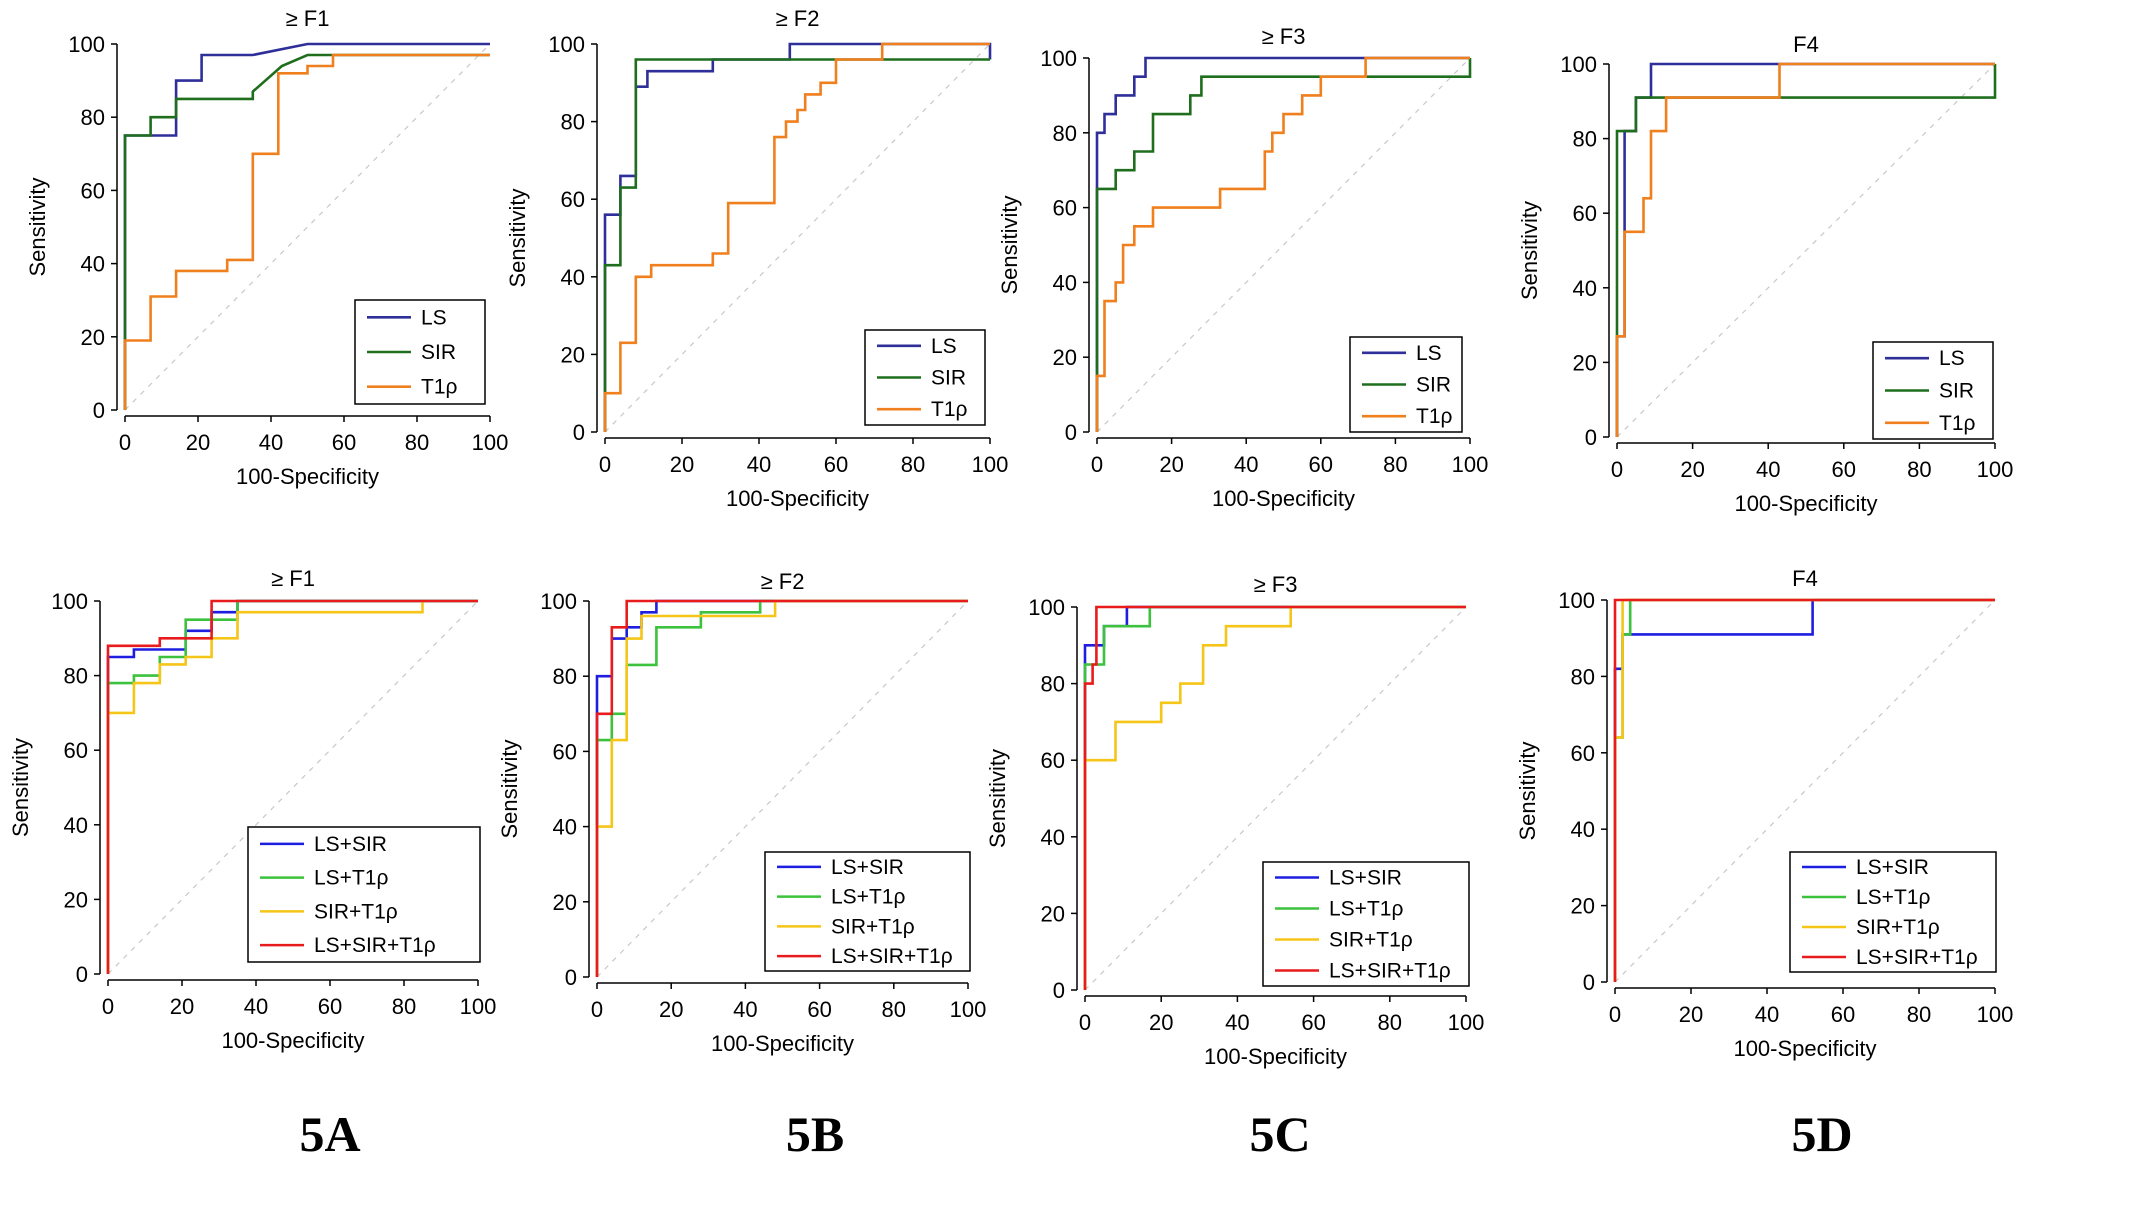 The width and height of the screenshot is (2153, 1223). What do you see at coordinates (1282, 244) in the screenshot?
I see `roc-curve-ls` at bounding box center [1282, 244].